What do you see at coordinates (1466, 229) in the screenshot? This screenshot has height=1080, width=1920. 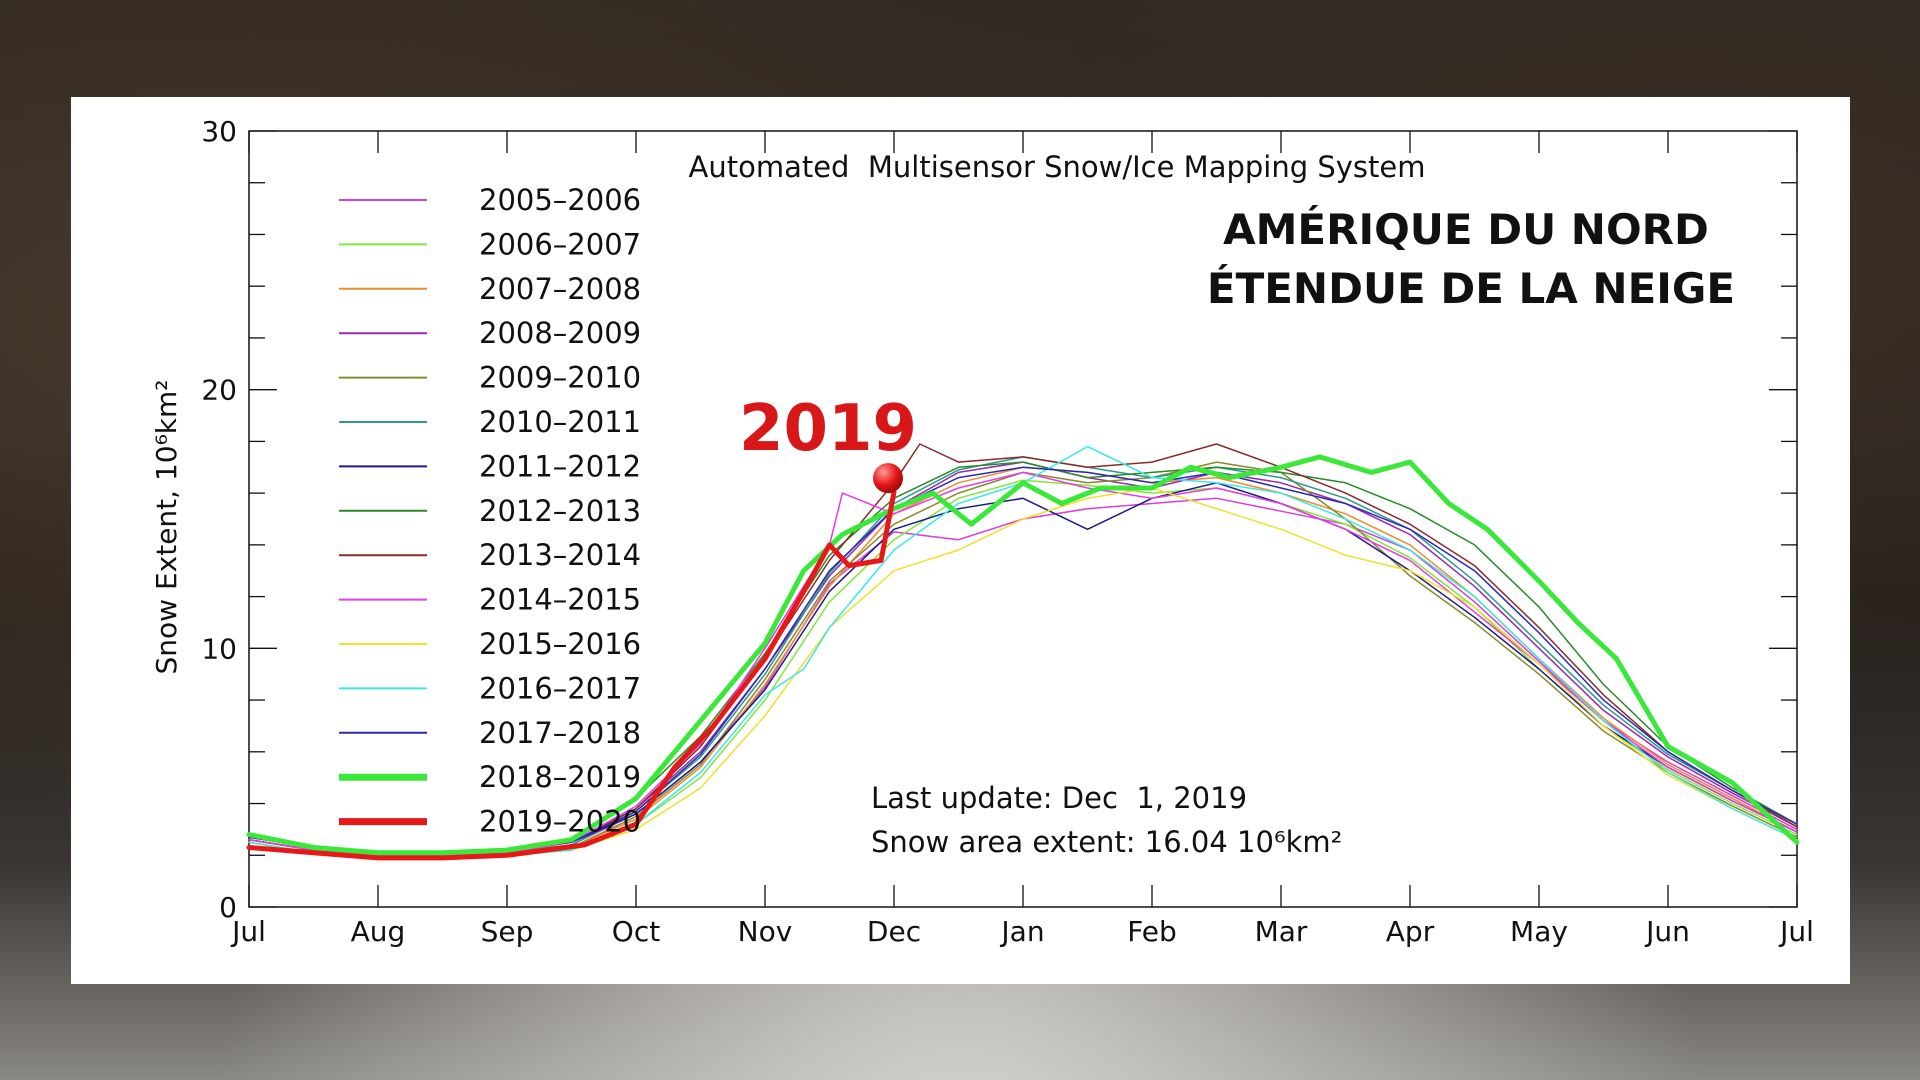 I see `chart-title-line1: AMÉRIQUE DU NORD` at bounding box center [1466, 229].